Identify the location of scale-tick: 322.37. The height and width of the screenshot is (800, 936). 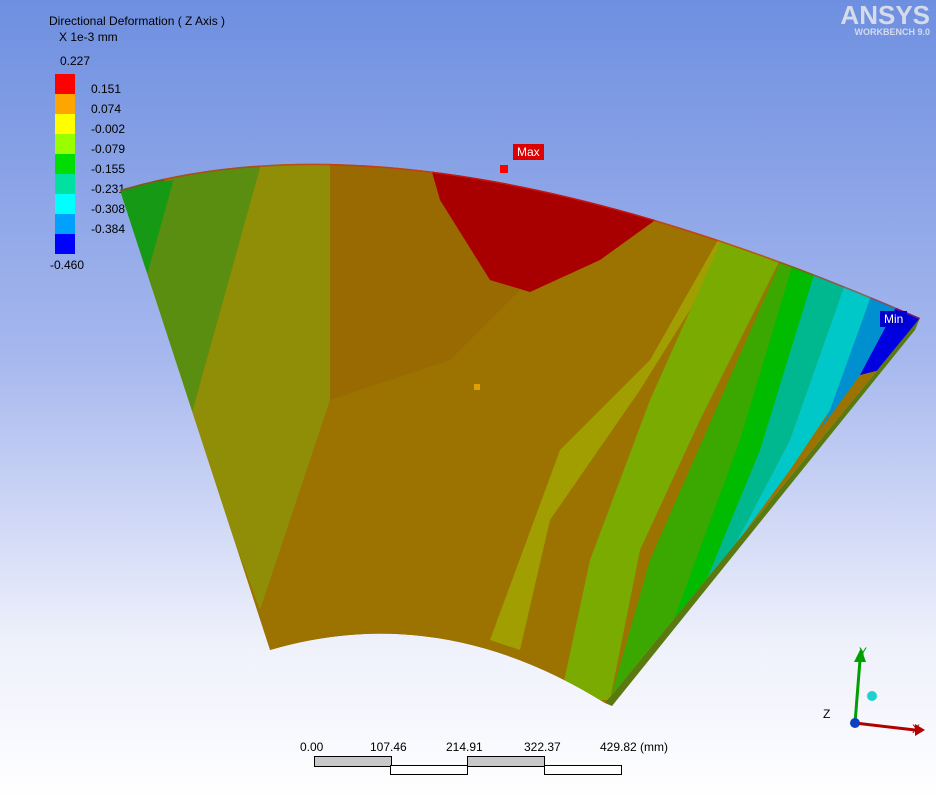
(542, 747).